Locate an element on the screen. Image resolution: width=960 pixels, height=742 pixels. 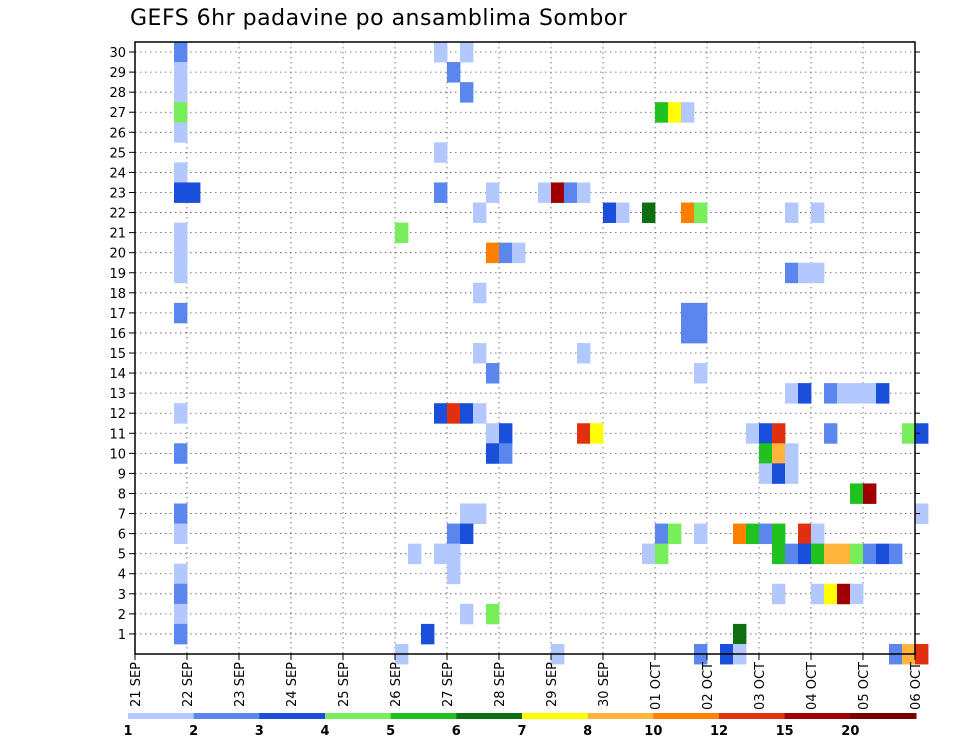
y-tick-label: 2 is located at coordinates (122, 615).